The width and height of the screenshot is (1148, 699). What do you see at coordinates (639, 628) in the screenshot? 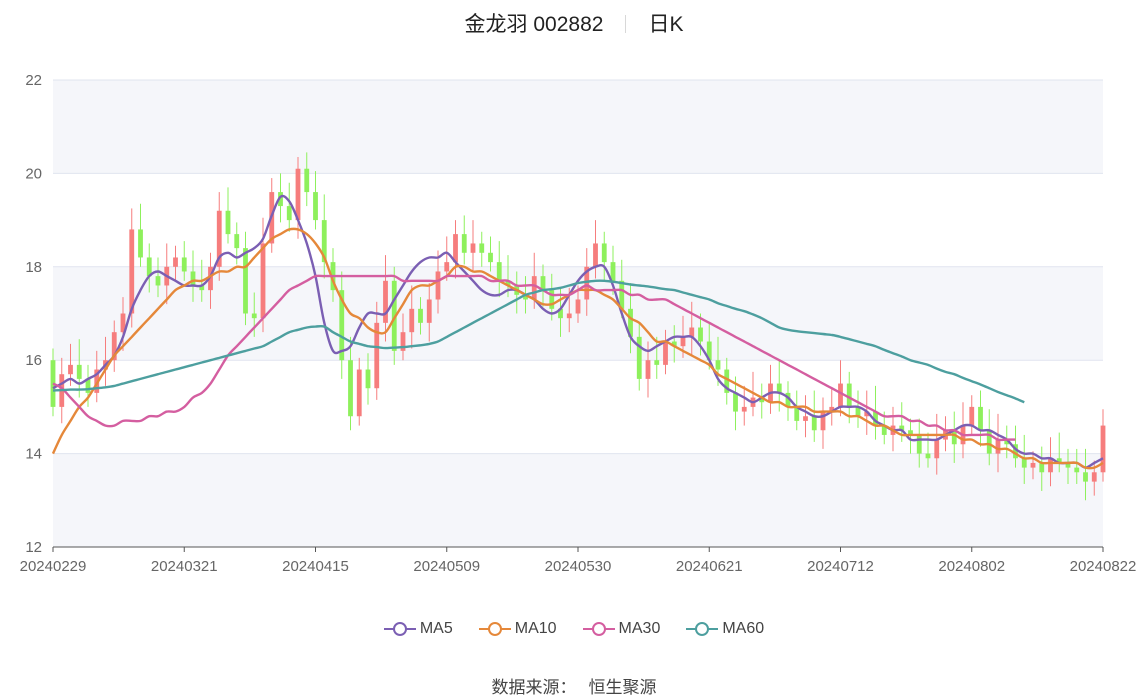
I see `legend-label: MA30` at bounding box center [639, 628].